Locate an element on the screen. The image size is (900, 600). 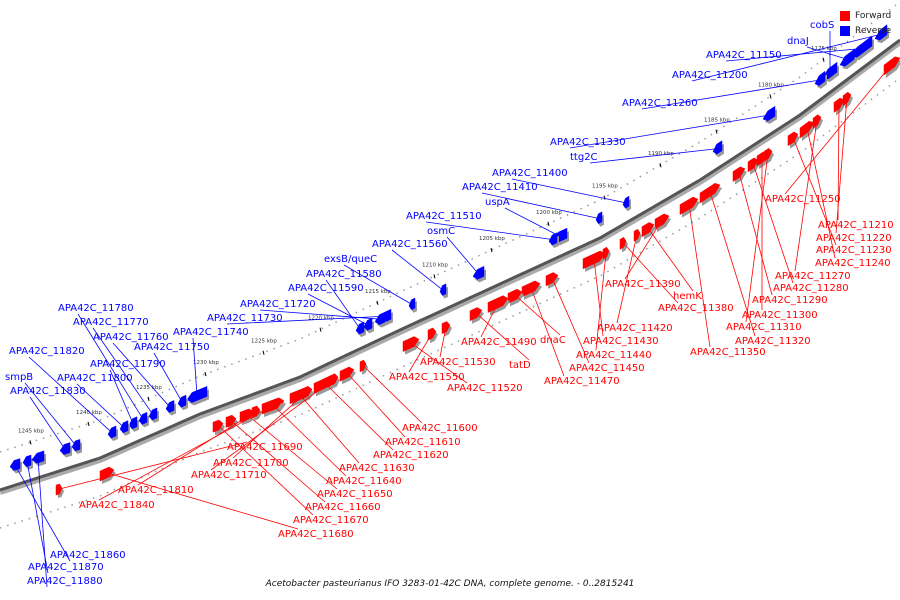
reverse-gene-label: APA42C_11880 is located at coordinates (65, 581).